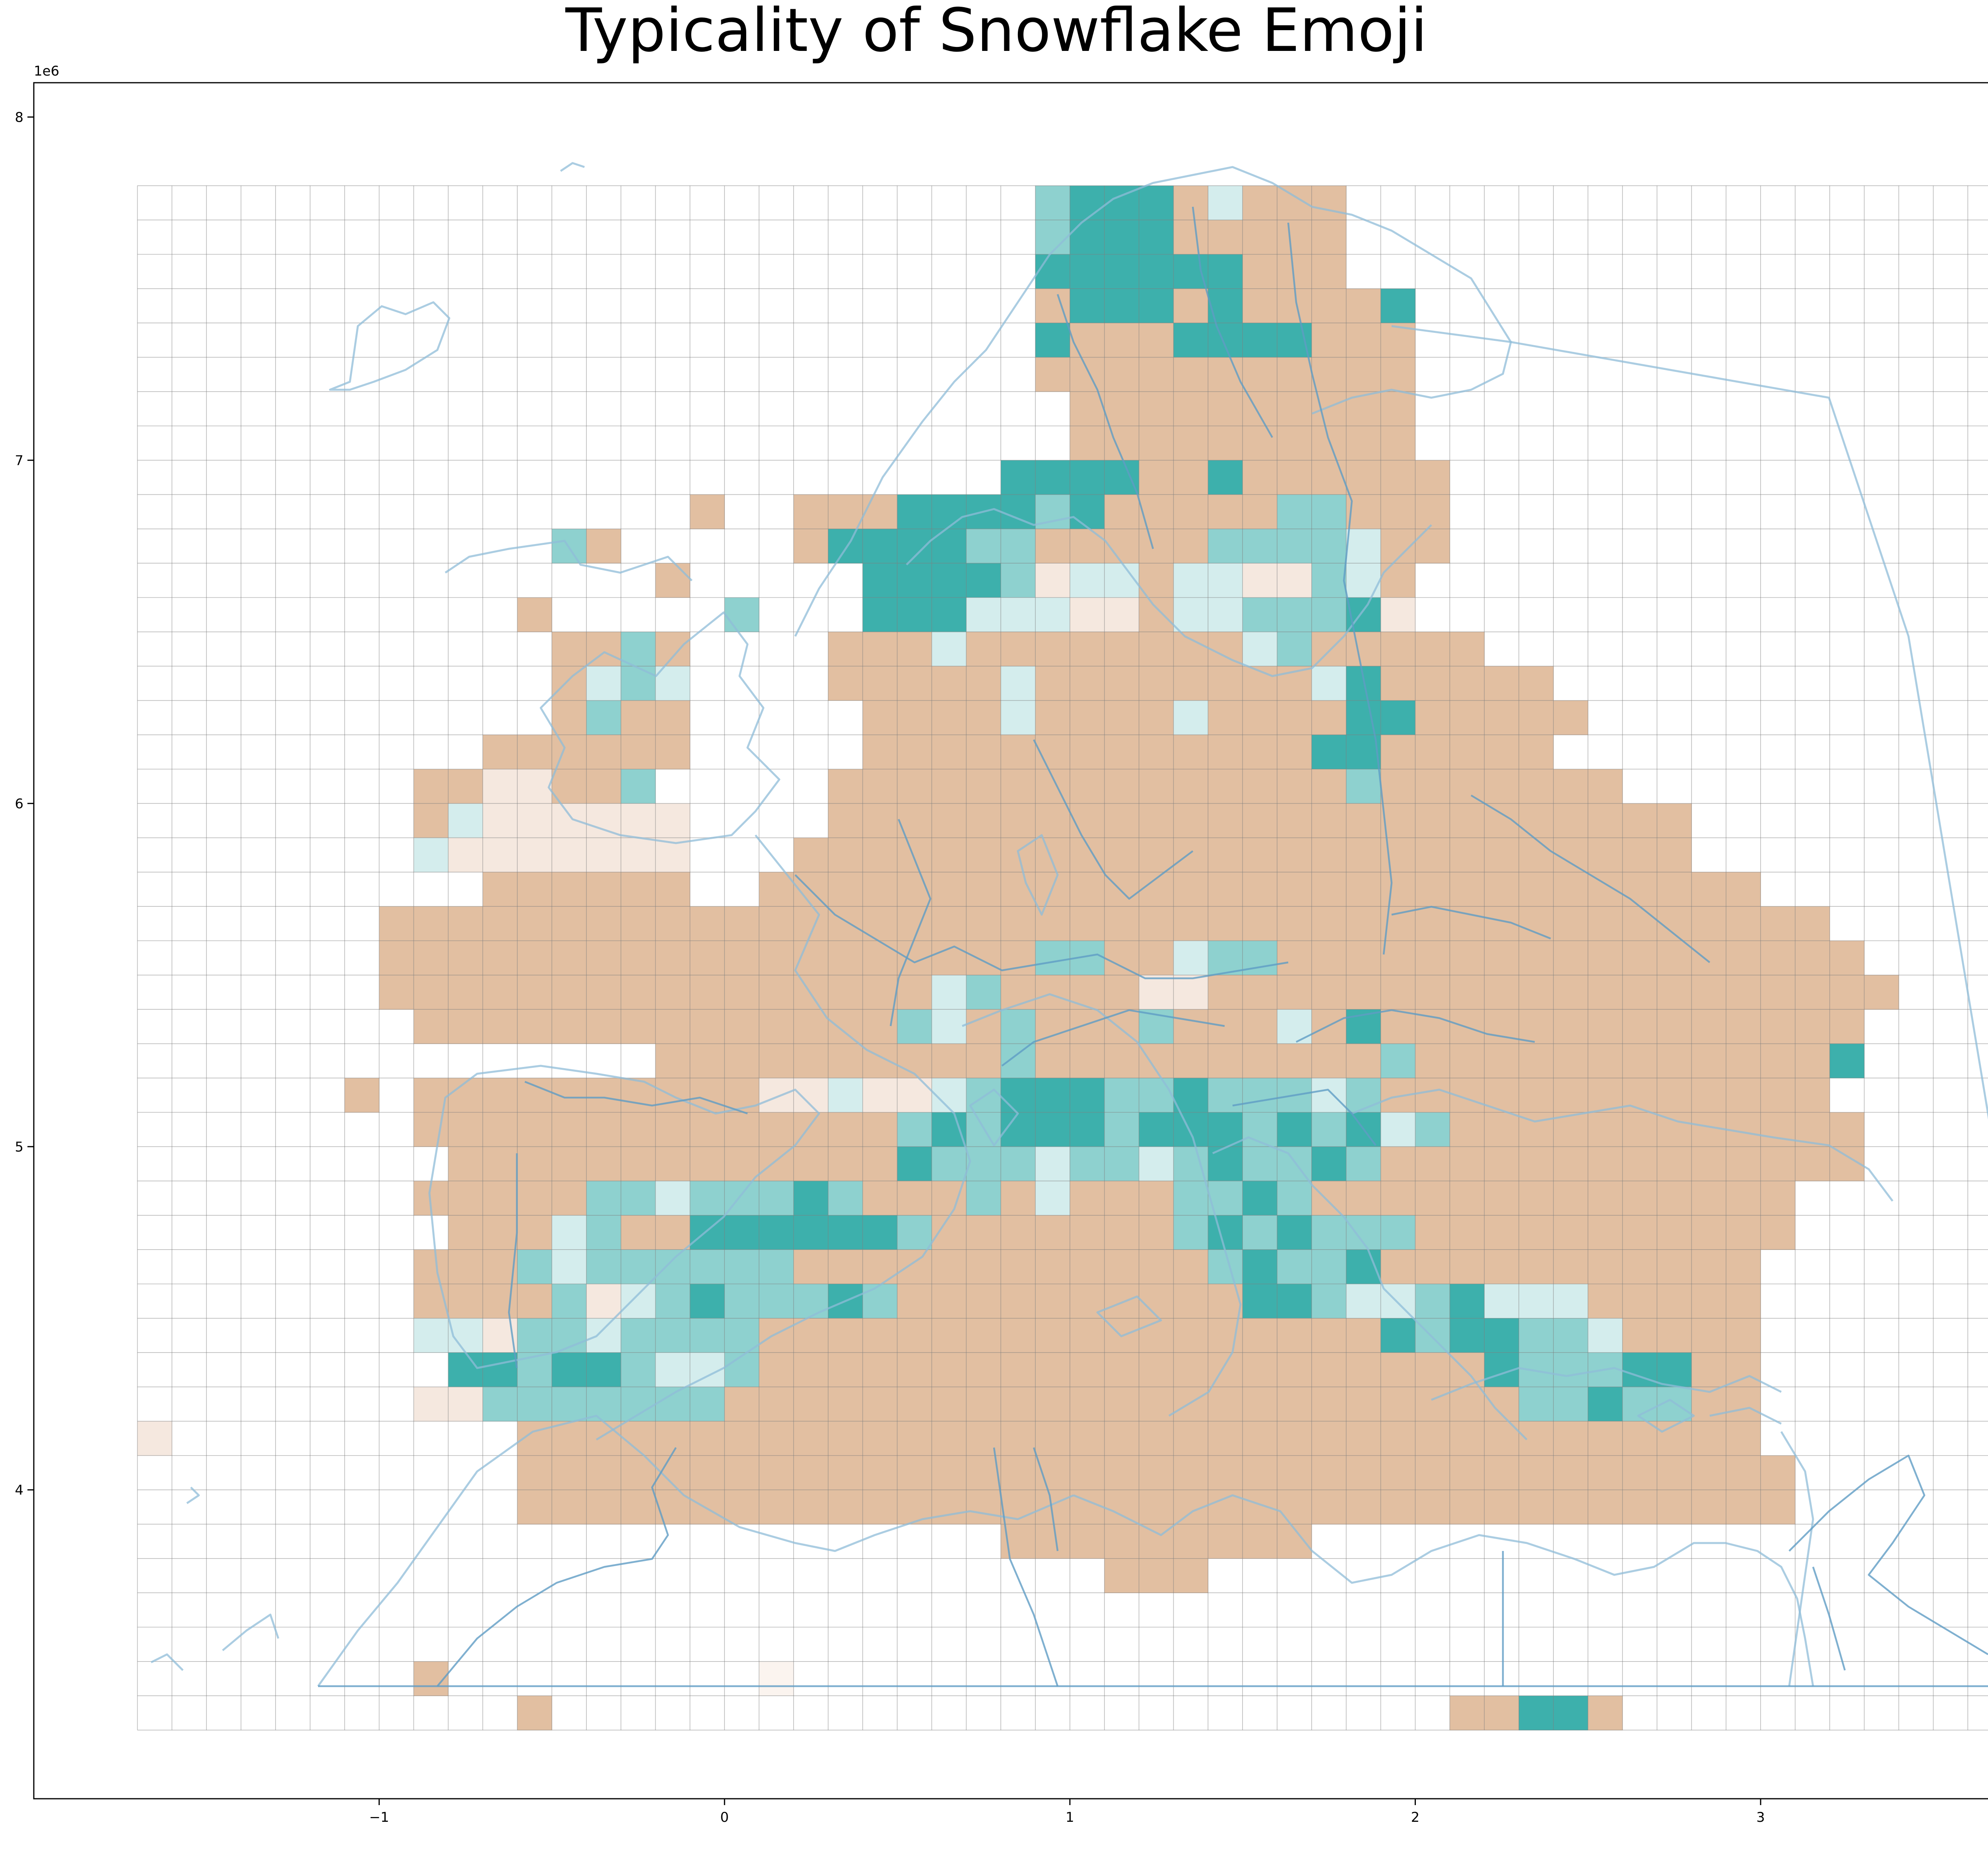 This screenshot has height=1856, width=1988. I want to click on y-tick-label: 6, so click(19, 804).